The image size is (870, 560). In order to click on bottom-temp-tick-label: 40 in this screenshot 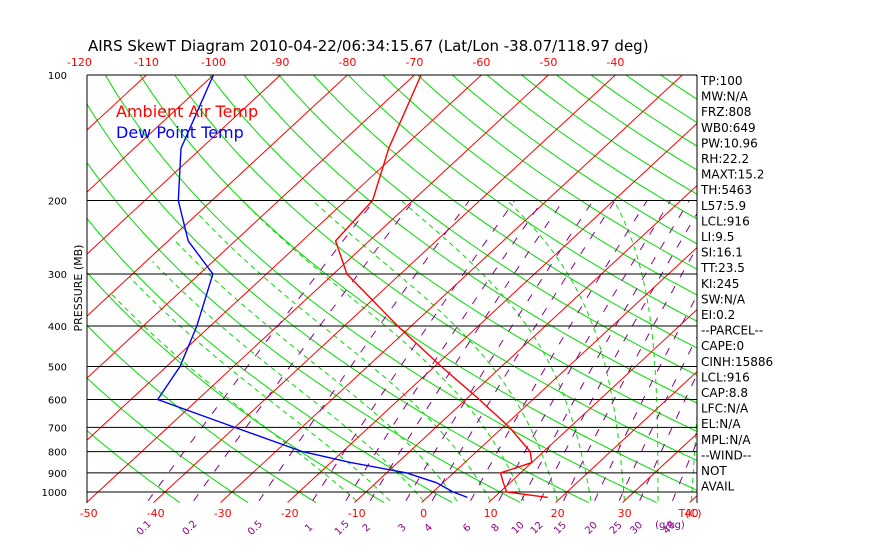, I will do `click(692, 513)`.